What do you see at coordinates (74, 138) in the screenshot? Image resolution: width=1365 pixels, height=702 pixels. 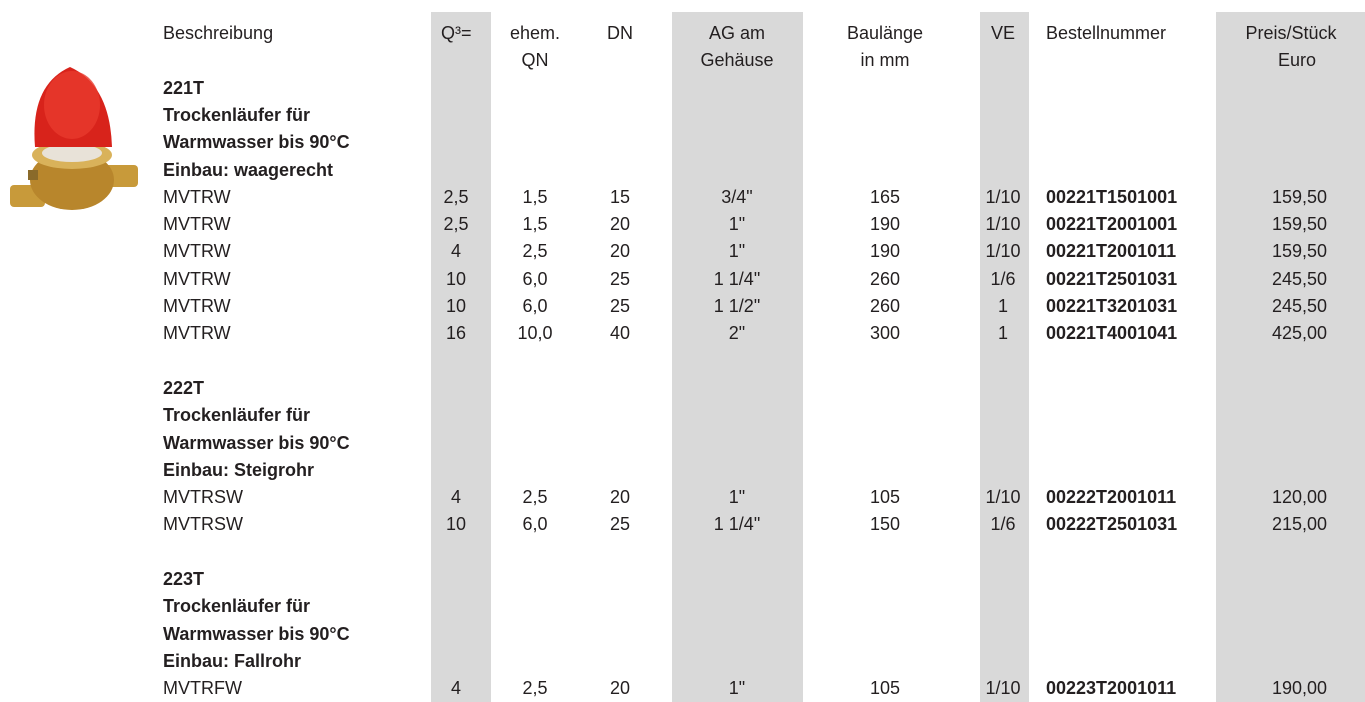 I see `water-meter-image` at bounding box center [74, 138].